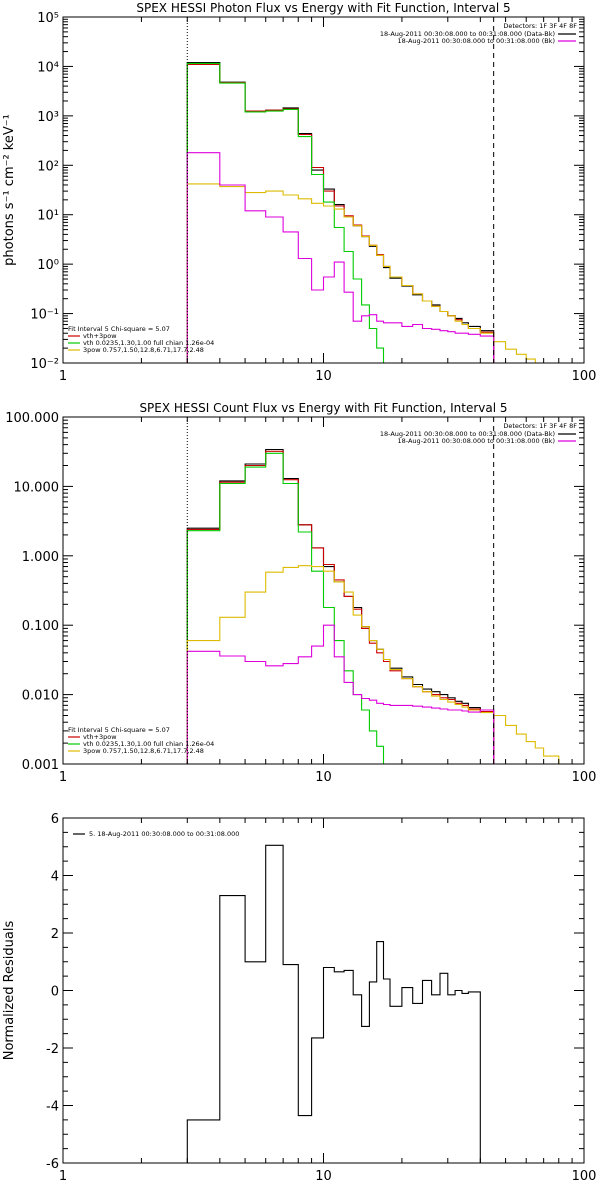 The image size is (600, 1200). Describe the element at coordinates (9, 991) in the screenshot. I see `y-axis-label: Normalized Residuals` at that location.